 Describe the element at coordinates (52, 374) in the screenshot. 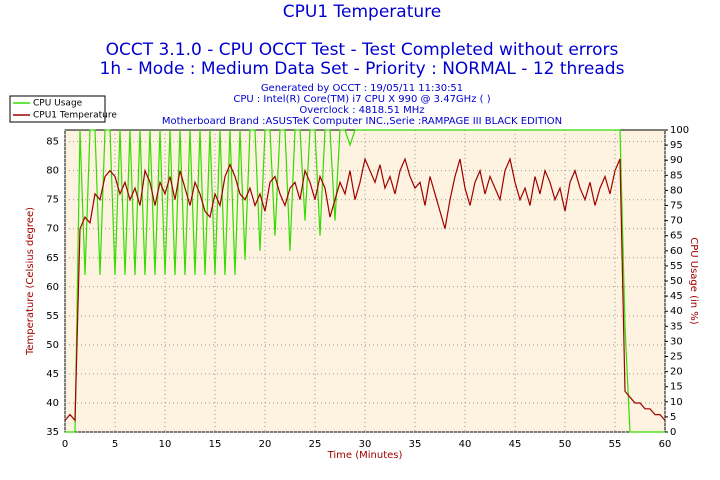

I see `y-tick-label: 45` at that location.